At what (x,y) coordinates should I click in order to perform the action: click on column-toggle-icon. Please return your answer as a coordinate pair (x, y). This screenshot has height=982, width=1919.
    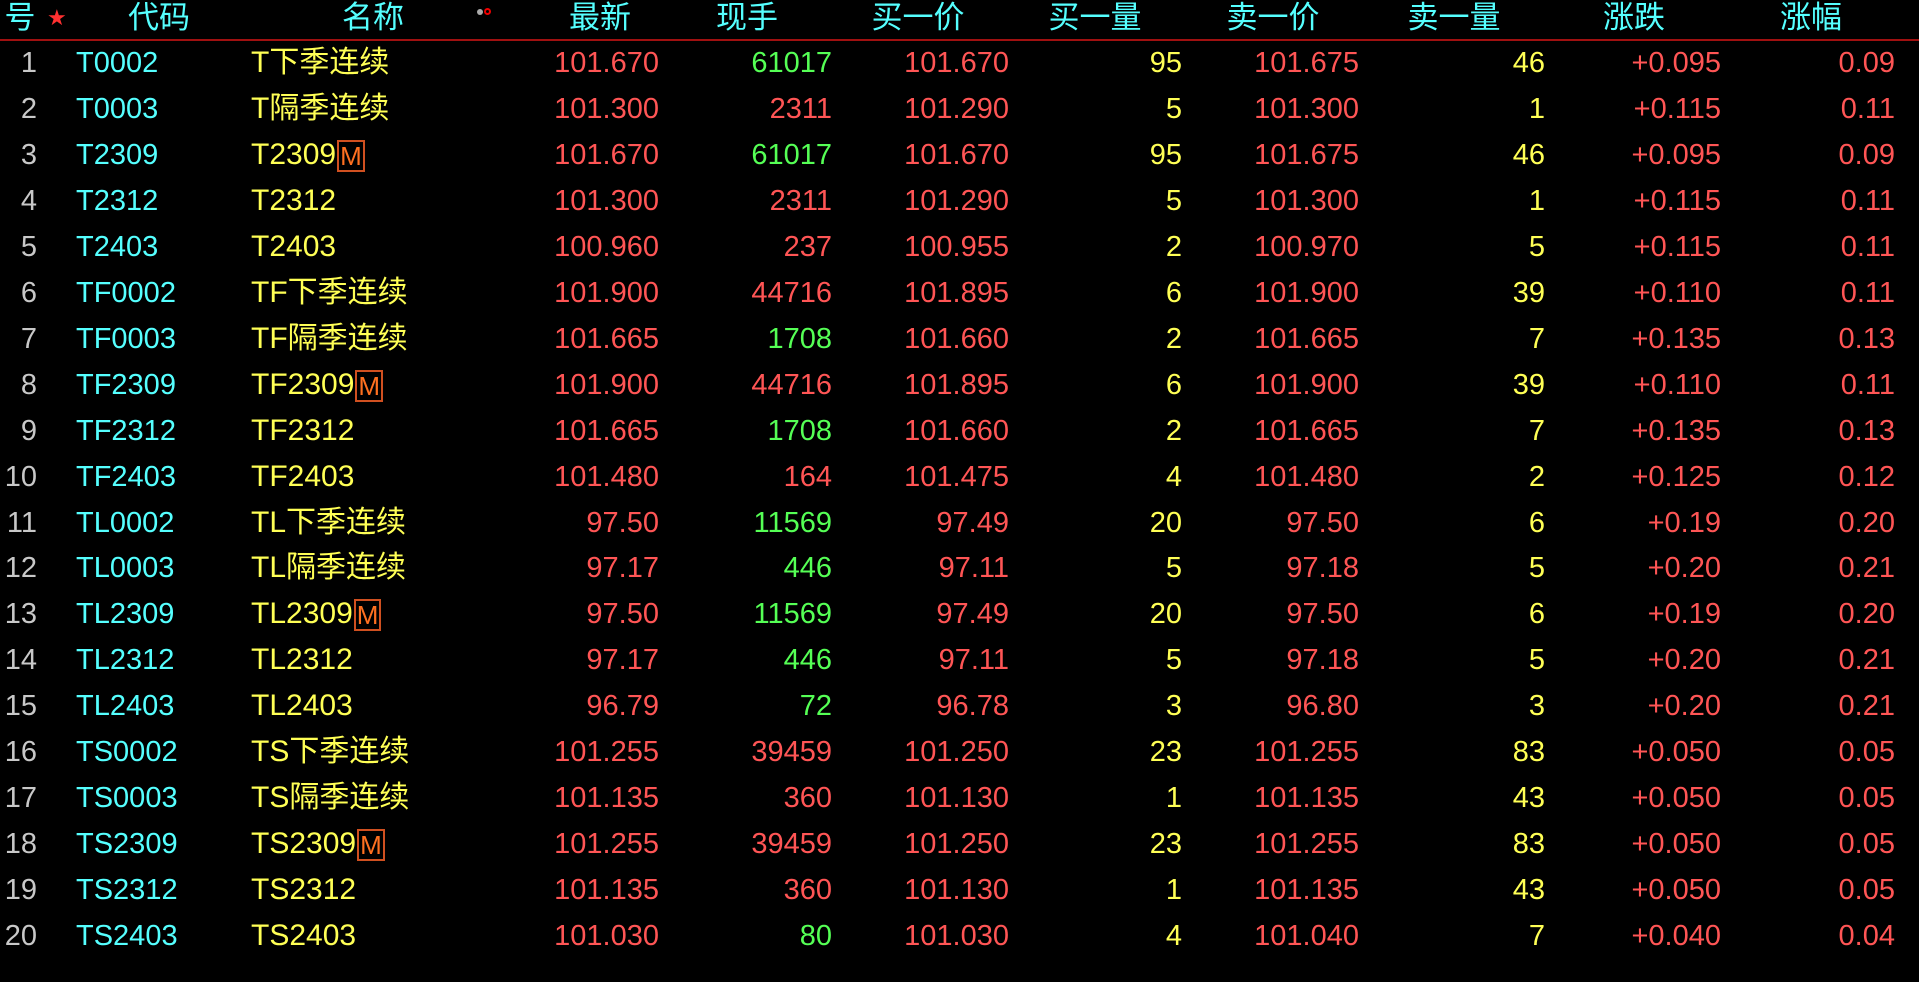
    Looking at the image, I should click on (484, 11).